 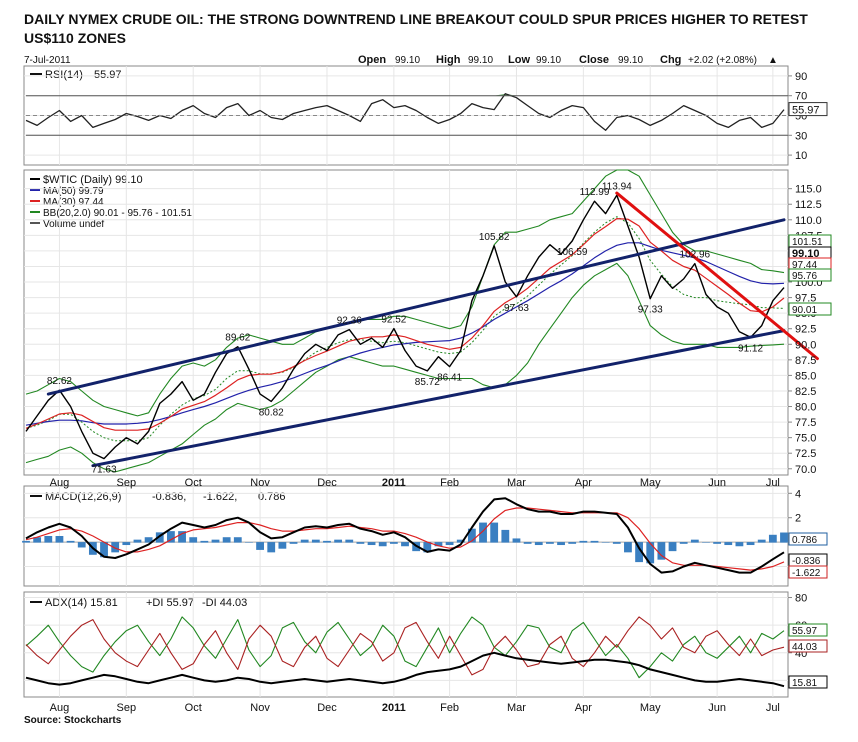 I want to click on macd-last-value-label: 0.786, so click(x=804, y=540).